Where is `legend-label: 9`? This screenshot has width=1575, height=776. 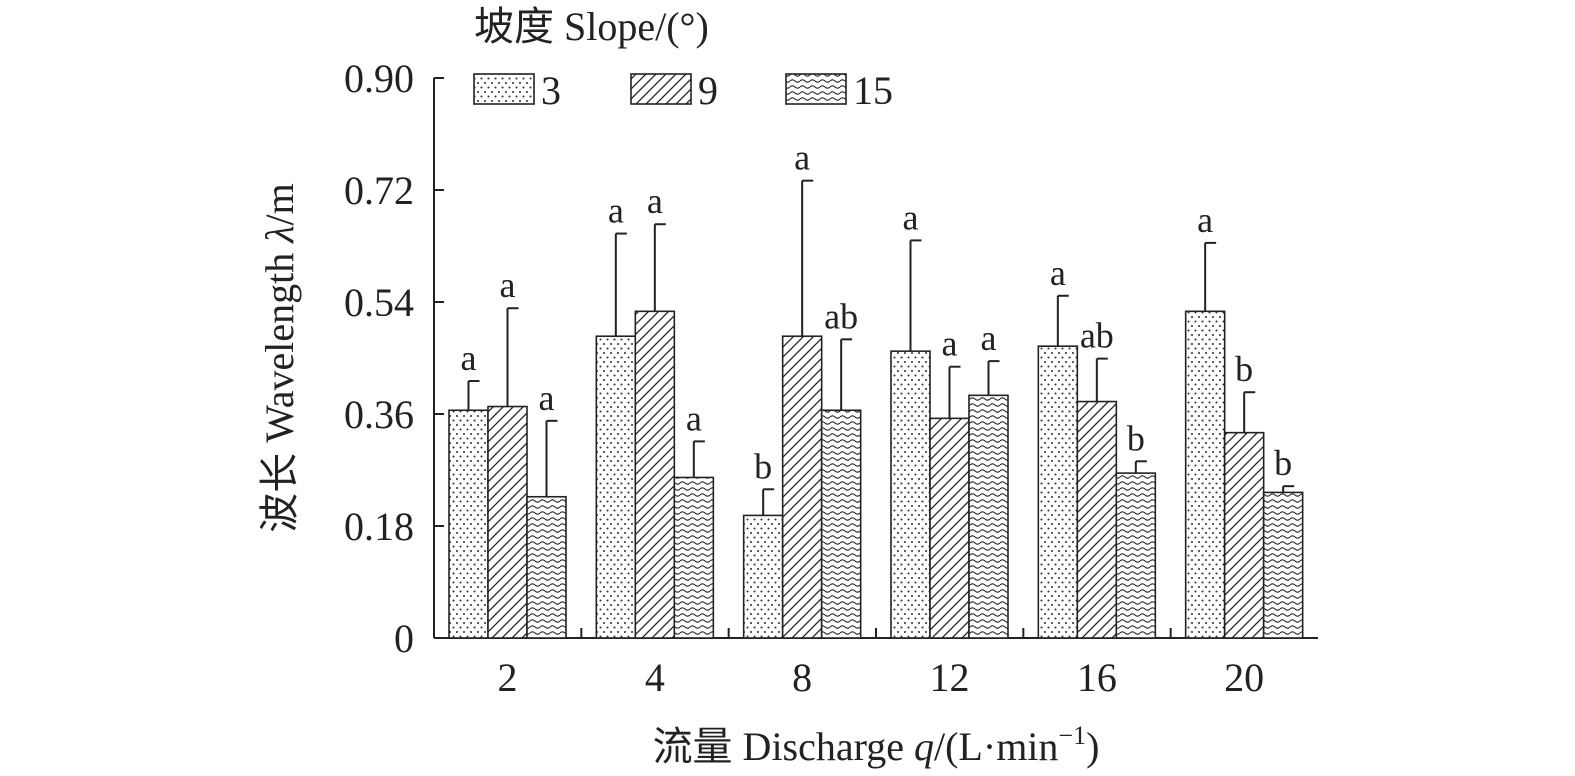 legend-label: 9 is located at coordinates (708, 90).